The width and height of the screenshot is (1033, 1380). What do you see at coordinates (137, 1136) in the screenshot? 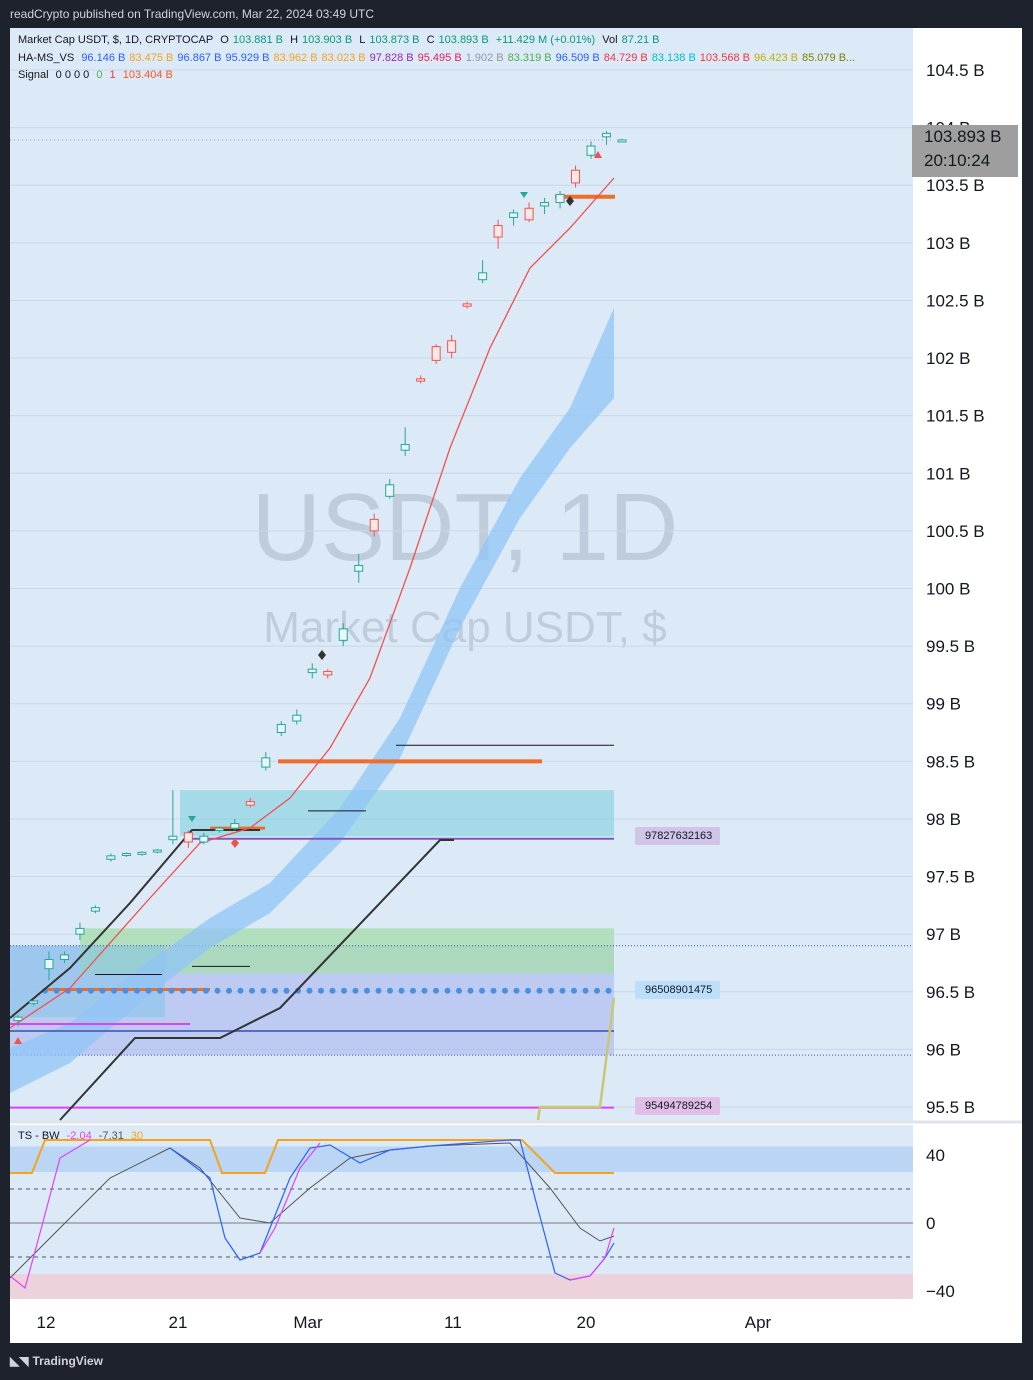
I see `legend-osc-v3: 30` at bounding box center [137, 1136].